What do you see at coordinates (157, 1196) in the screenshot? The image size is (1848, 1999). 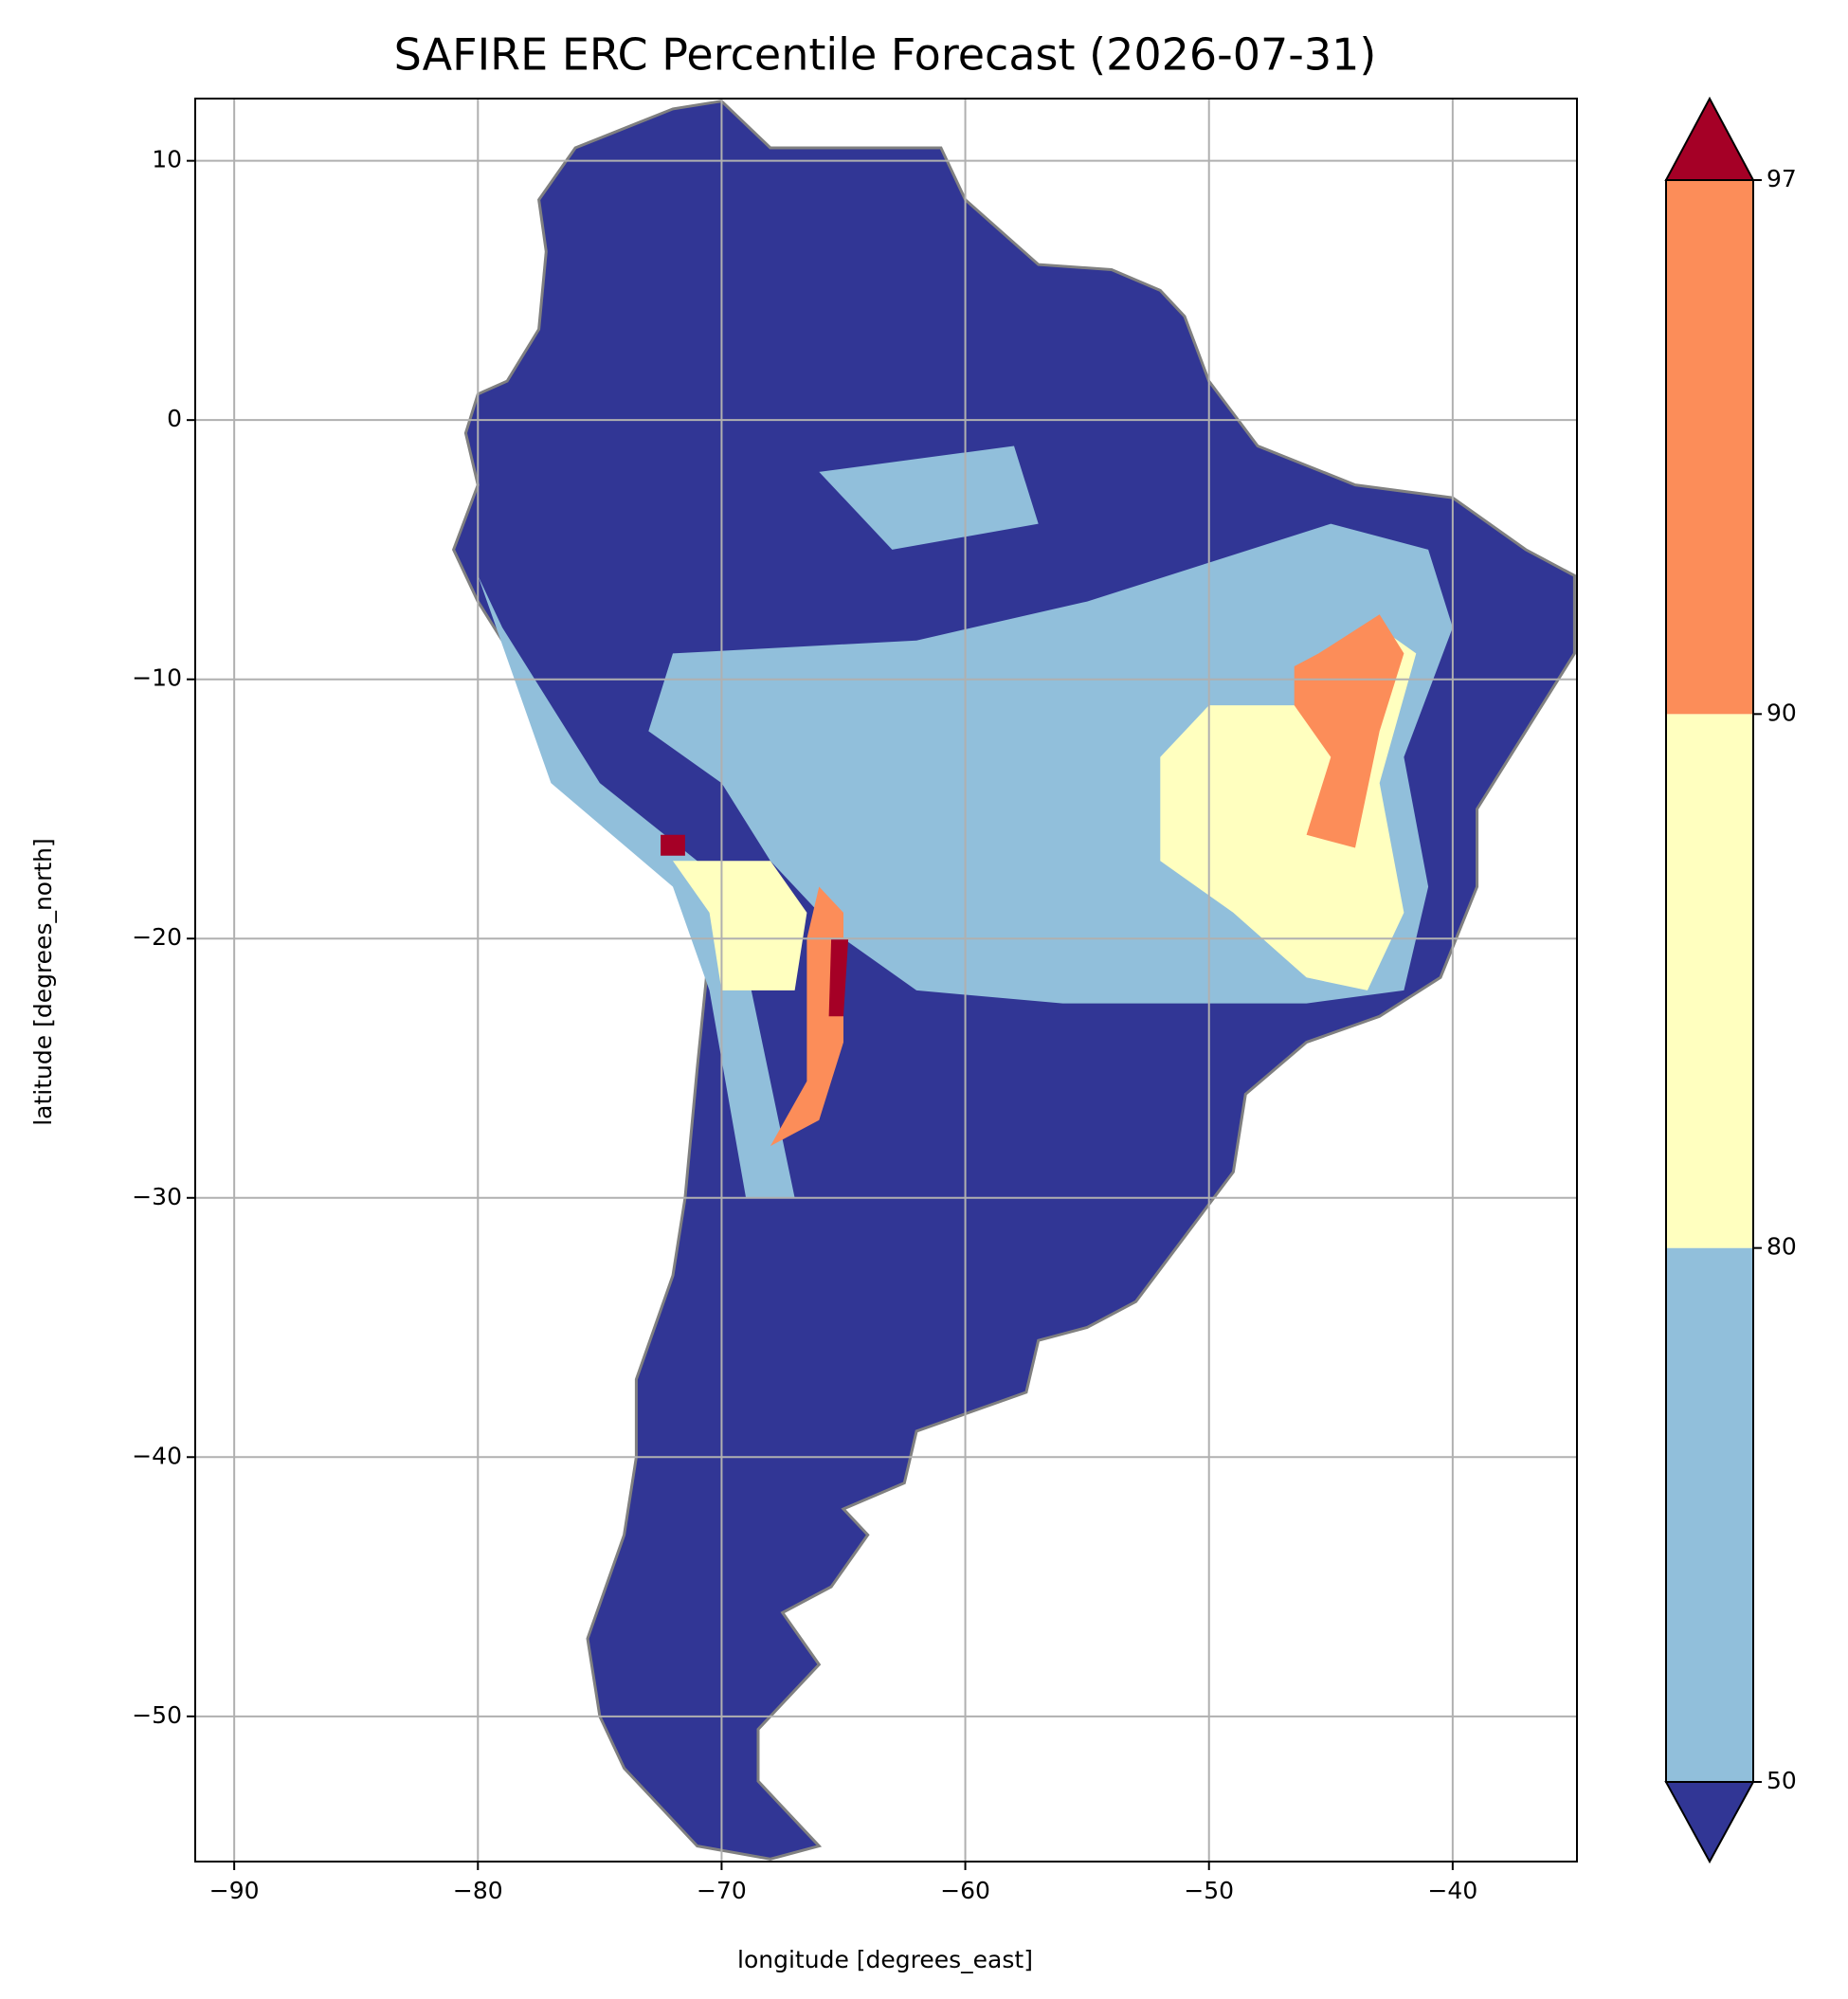 I see `y-tick-label: −30` at bounding box center [157, 1196].